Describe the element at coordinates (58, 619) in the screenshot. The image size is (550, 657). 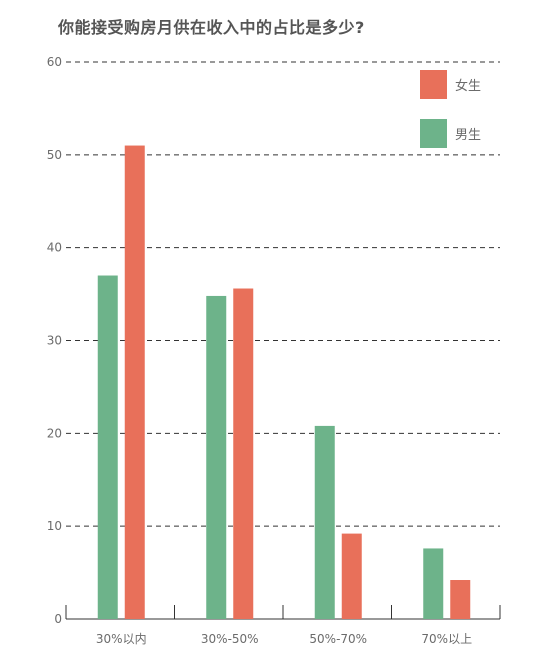
I see `y-tick-label: 0` at that location.